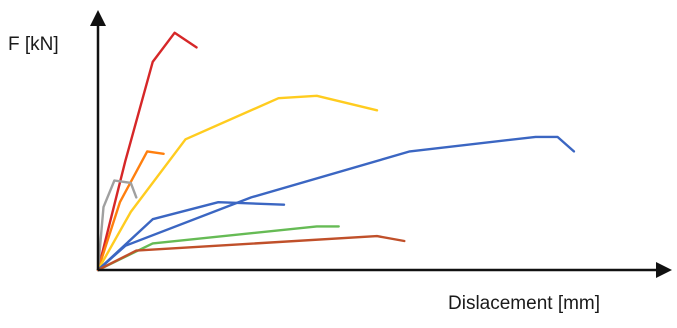  Describe the element at coordinates (664, 270) in the screenshot. I see `x-axis-arrow-icon` at that location.